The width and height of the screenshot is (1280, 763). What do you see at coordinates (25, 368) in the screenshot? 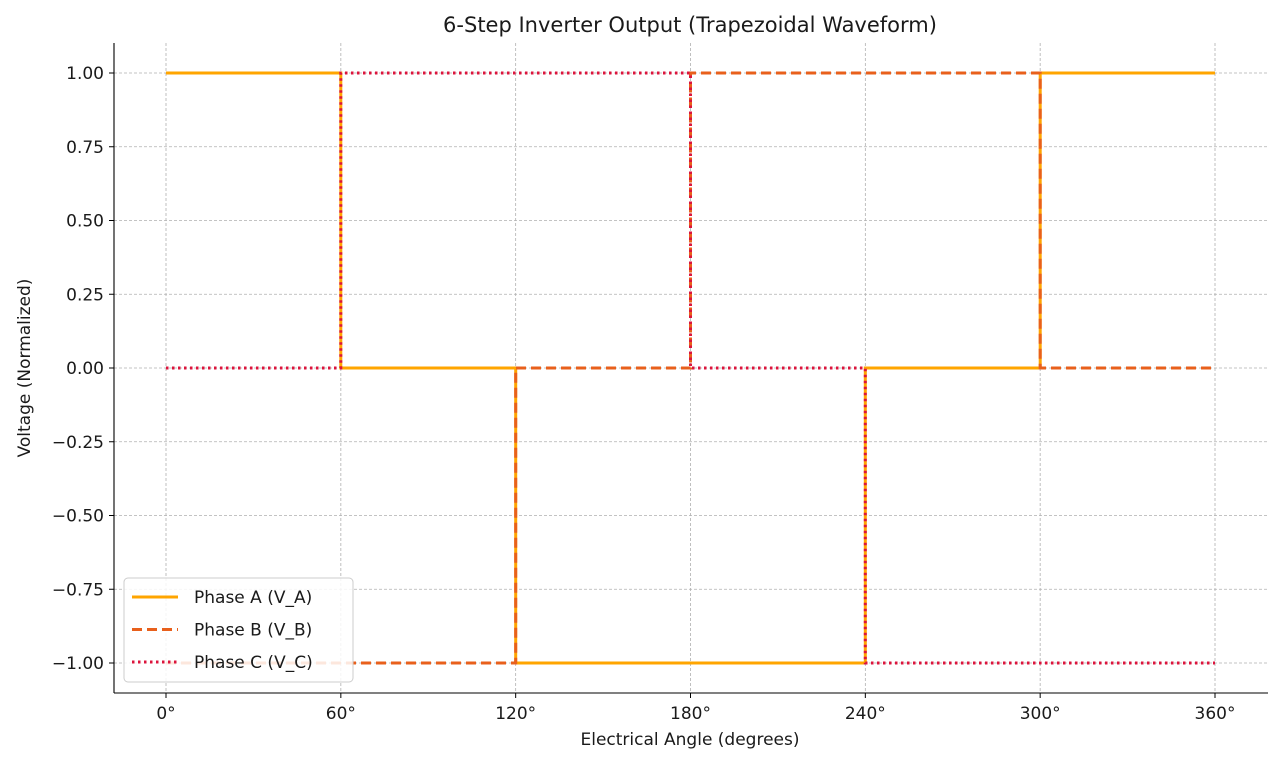
I see `y-axis-label: Voltage (Normalized)` at bounding box center [25, 368].